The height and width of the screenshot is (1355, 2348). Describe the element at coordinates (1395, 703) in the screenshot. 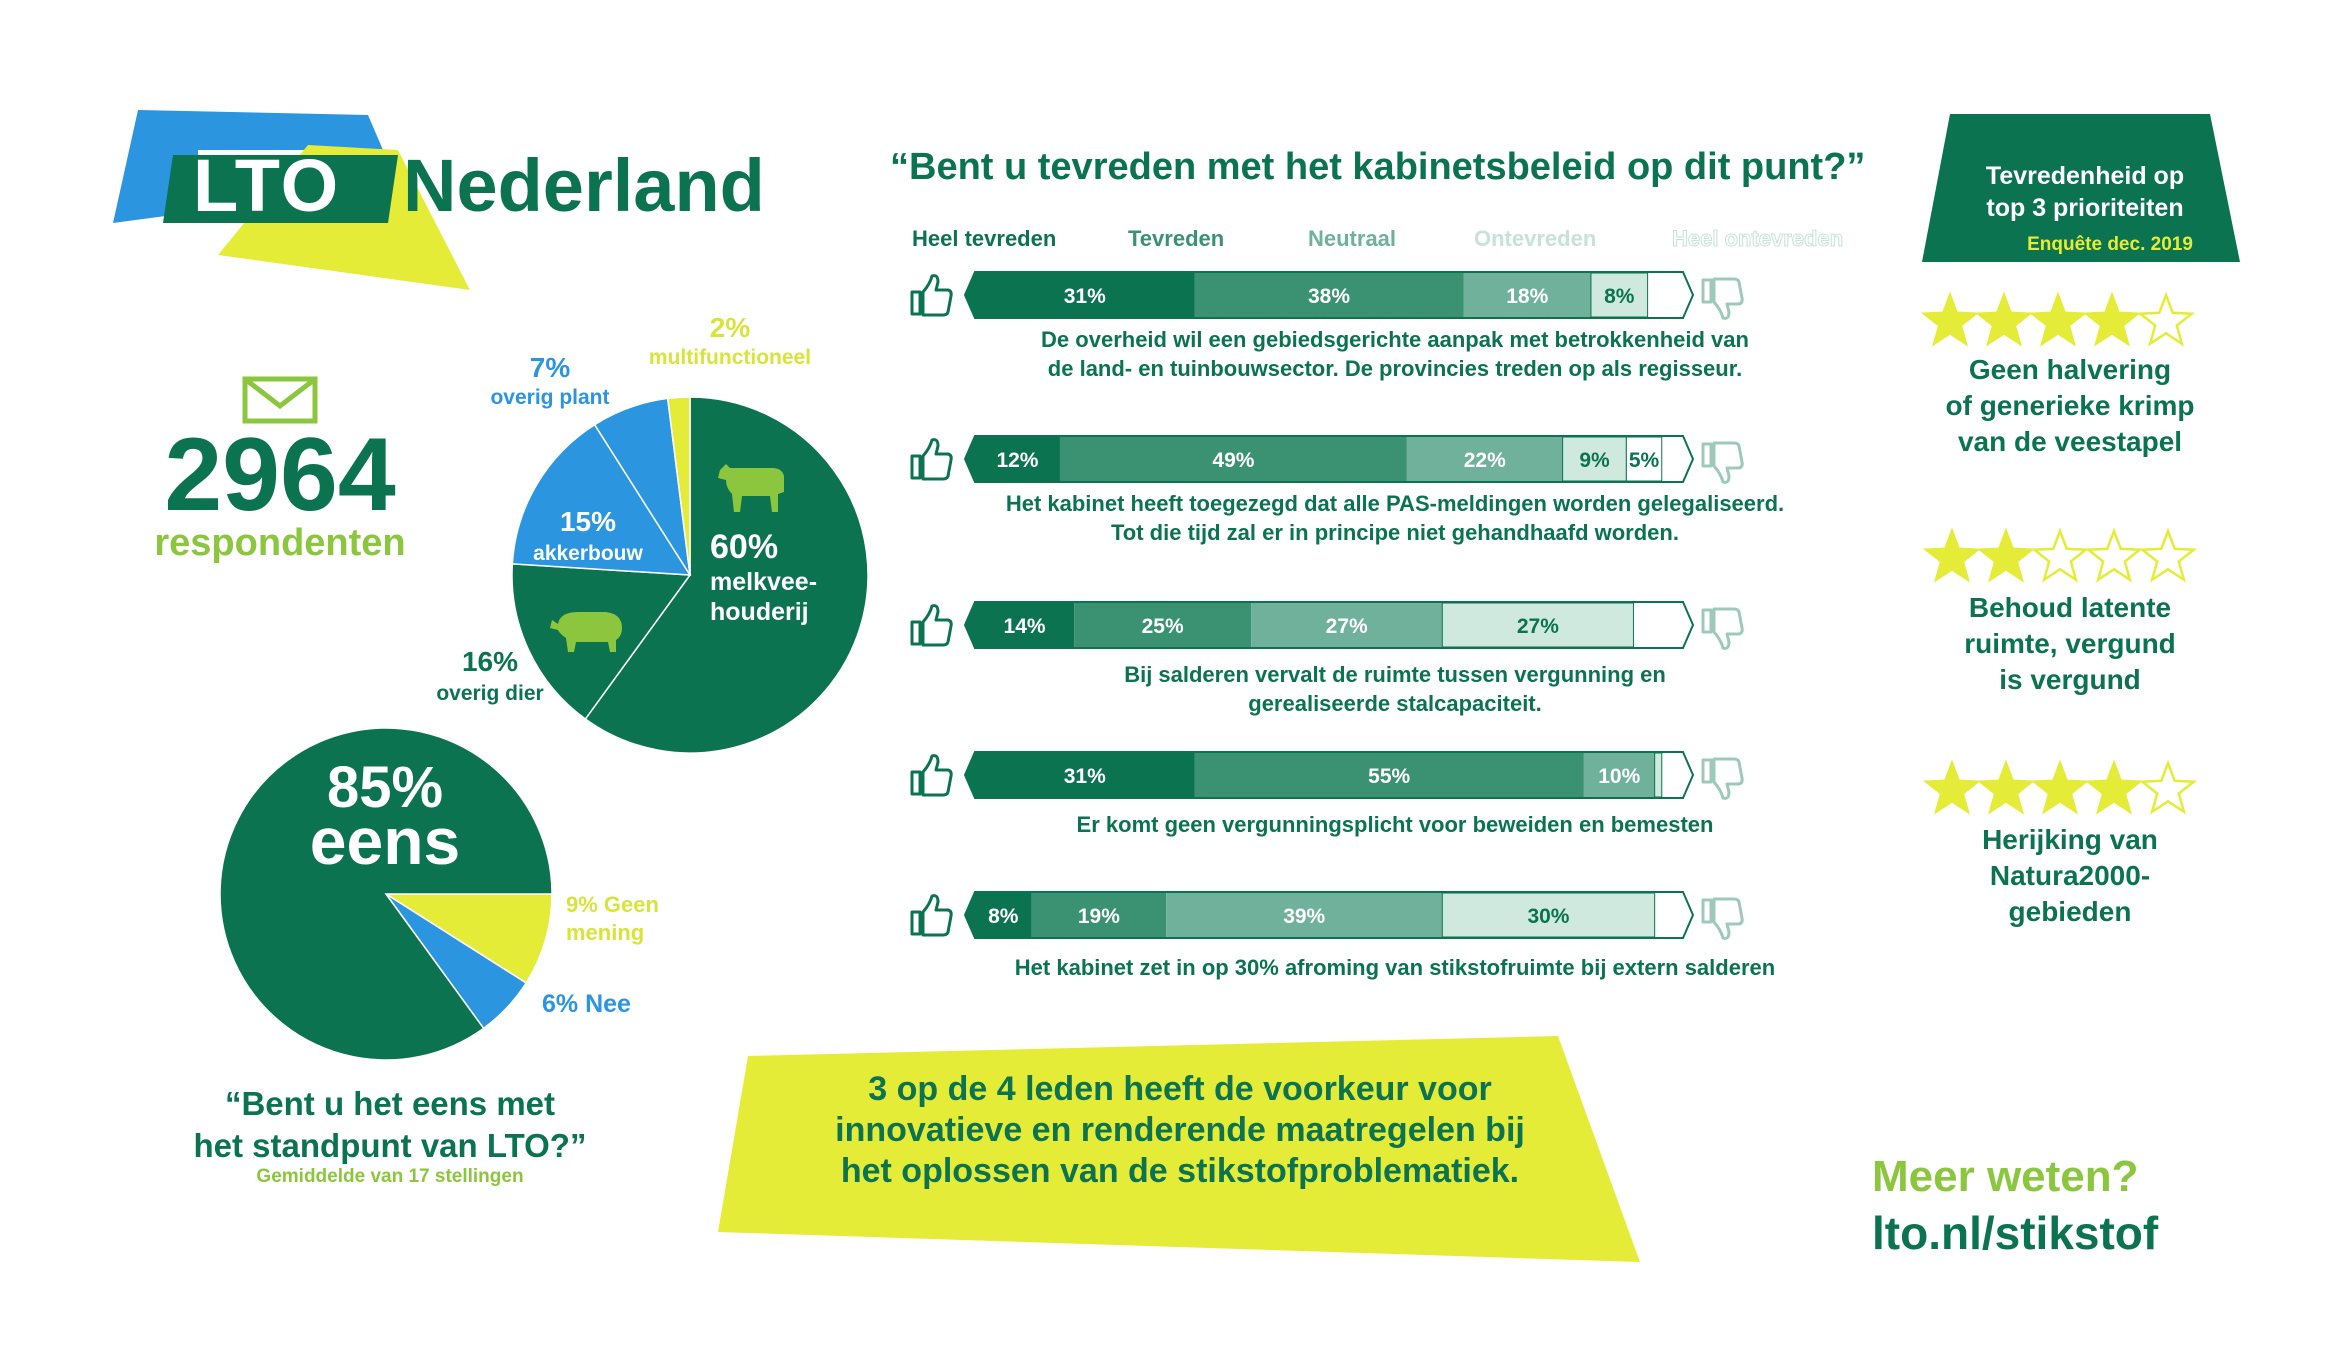

I see `statement-3-line2: gerealiseerde stalcapaciteit.` at that location.